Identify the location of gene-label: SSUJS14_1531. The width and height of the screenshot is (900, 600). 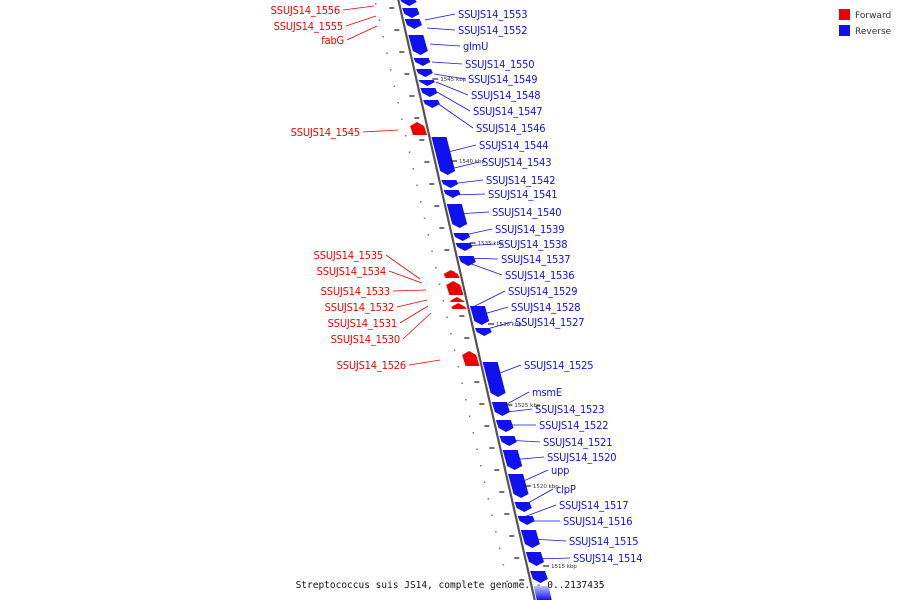
(363, 323).